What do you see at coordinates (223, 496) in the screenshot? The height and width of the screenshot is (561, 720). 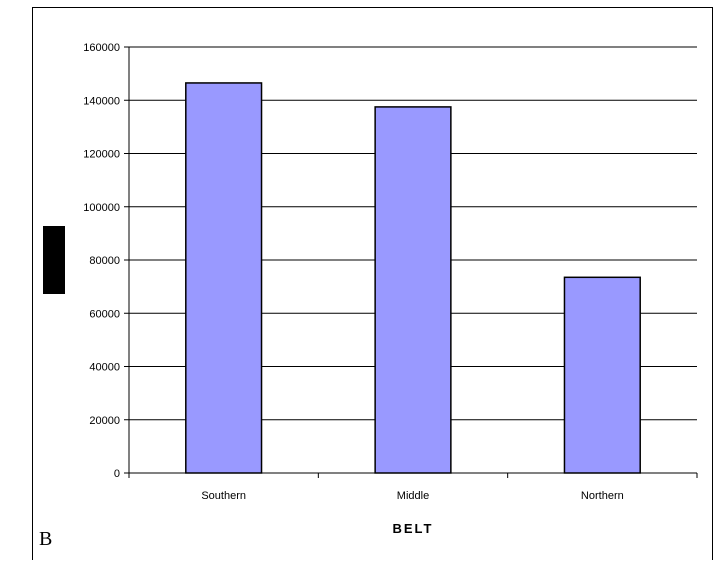 I see `x-tick-label: Southern` at bounding box center [223, 496].